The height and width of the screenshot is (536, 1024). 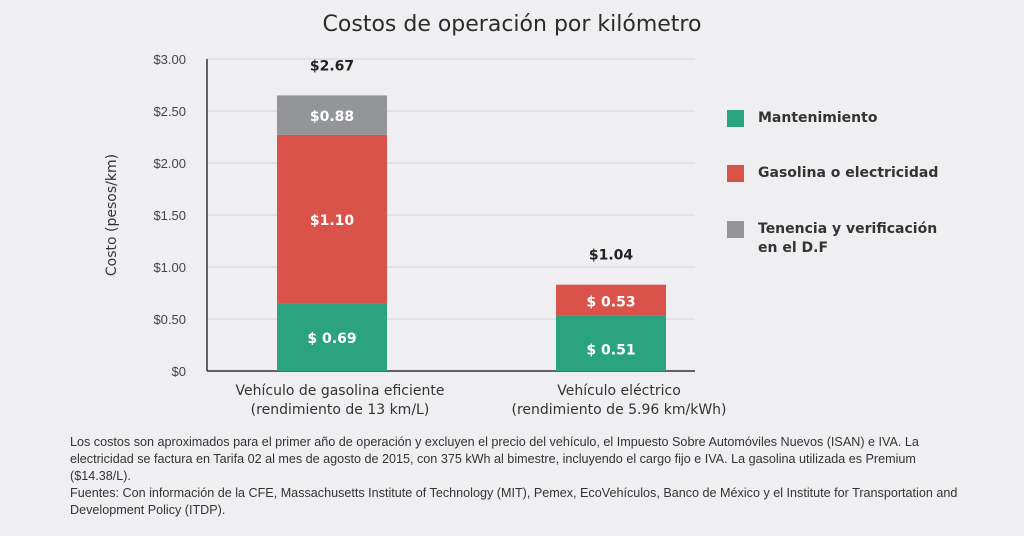 I want to click on legend-item-tenencia: Tenencia y verificación en el D.F, so click(x=842, y=239).